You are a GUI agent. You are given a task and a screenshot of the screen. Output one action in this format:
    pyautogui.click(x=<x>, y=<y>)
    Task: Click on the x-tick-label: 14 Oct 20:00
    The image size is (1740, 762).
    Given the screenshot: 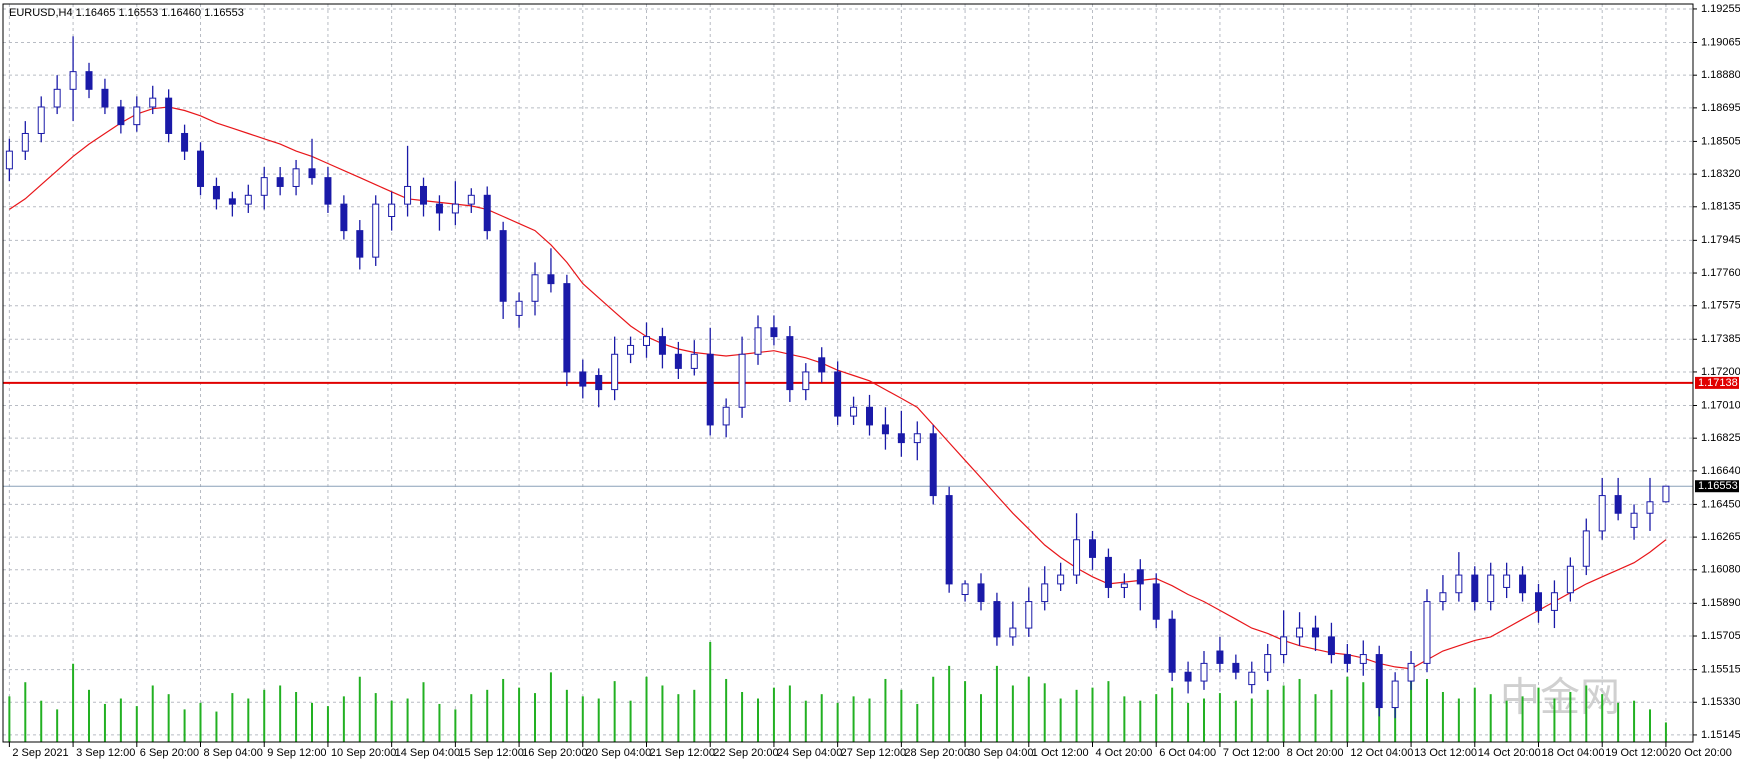 What is the action you would take?
    pyautogui.click(x=1509, y=753)
    